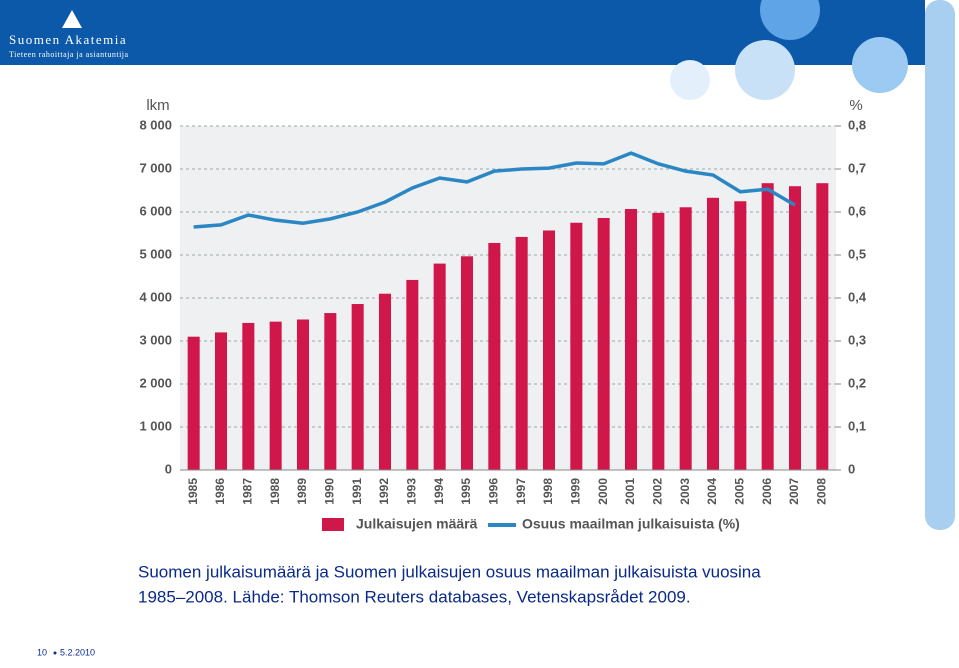 The image size is (959, 668). I want to click on side-strip, so click(940, 265).